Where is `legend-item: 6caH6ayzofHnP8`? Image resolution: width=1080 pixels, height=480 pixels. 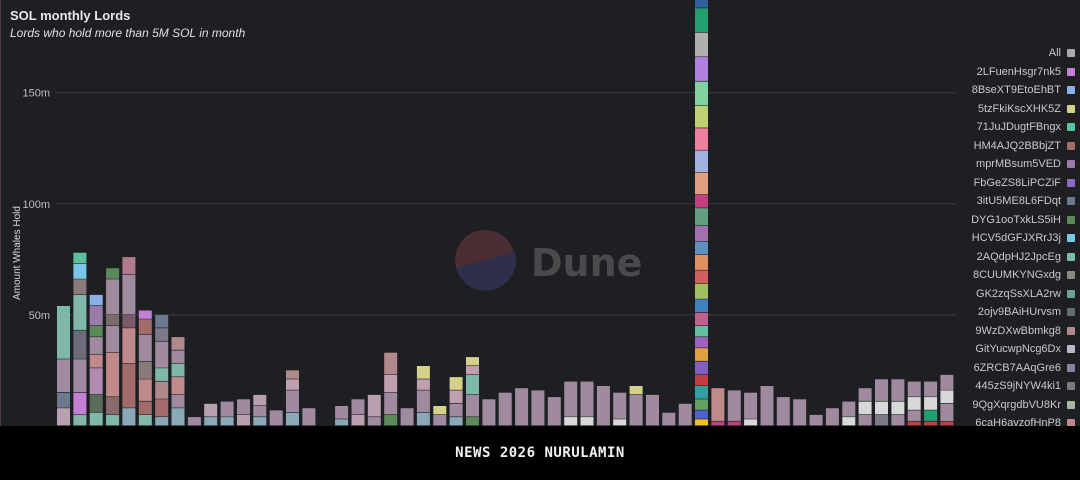
legend-item: 6caH6ayzofHnP8 is located at coordinates (1019, 420).